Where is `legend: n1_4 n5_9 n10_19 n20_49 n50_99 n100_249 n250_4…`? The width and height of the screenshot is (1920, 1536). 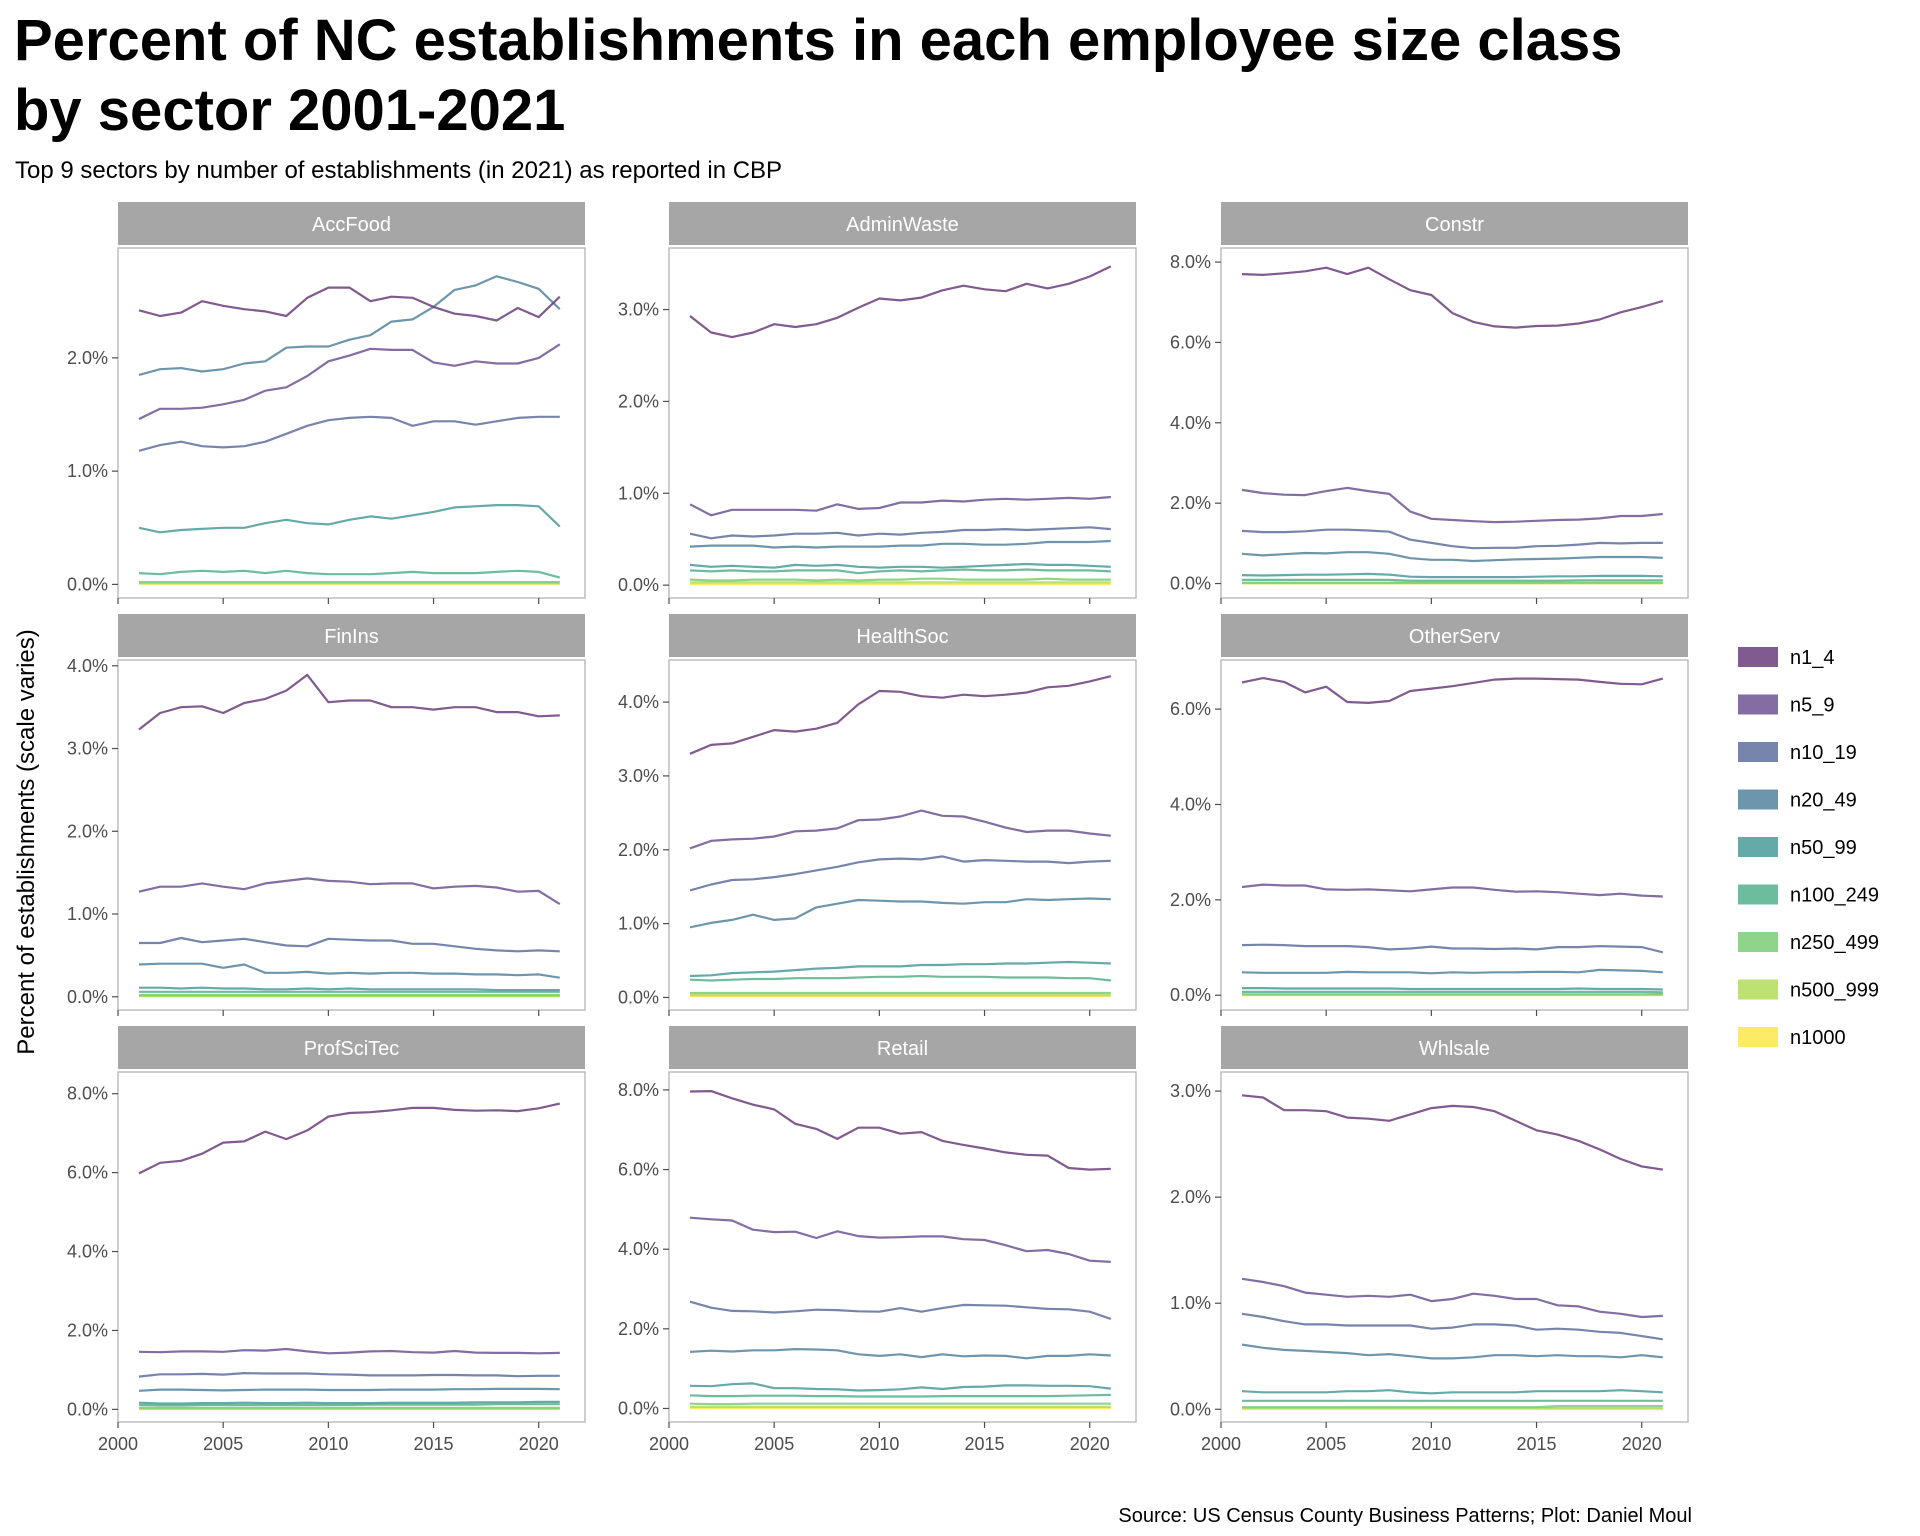 legend: n1_4 n5_9 n10_19 n20_49 n50_99 n100_249 n250_4… is located at coordinates (1808, 848).